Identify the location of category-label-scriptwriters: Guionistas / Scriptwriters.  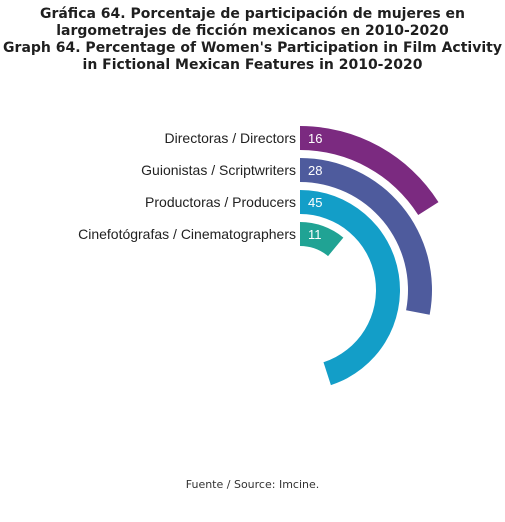
(218, 170).